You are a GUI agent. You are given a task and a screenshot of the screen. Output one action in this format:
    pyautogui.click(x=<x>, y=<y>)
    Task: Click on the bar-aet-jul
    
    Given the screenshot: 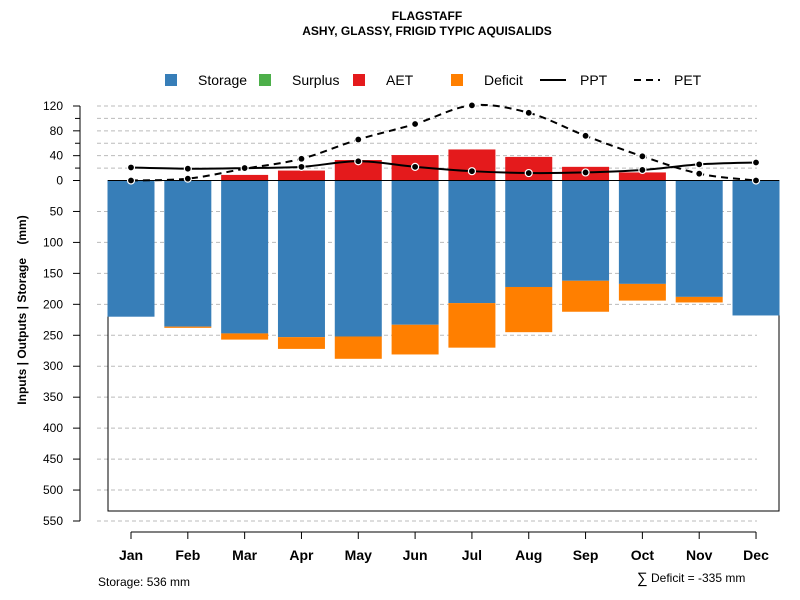 What is the action you would take?
    pyautogui.click(x=472, y=165)
    